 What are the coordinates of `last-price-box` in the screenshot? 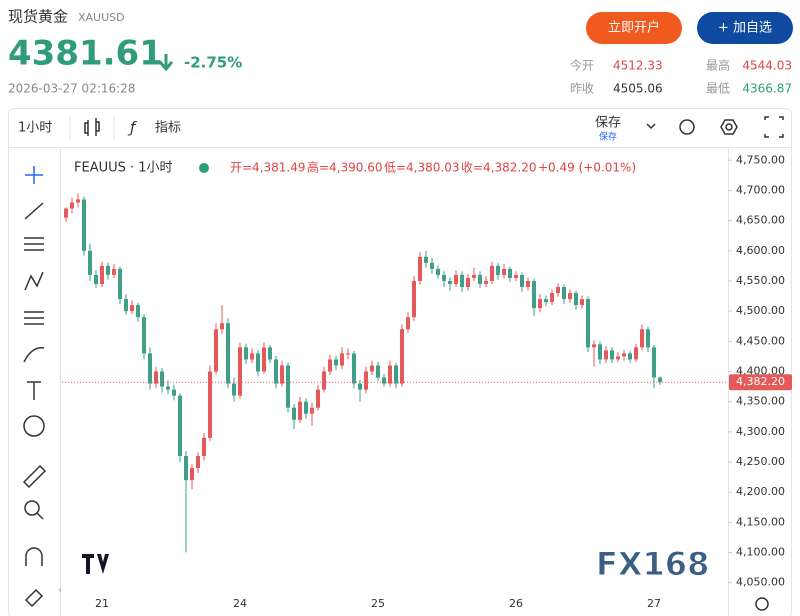 It's located at (760, 382).